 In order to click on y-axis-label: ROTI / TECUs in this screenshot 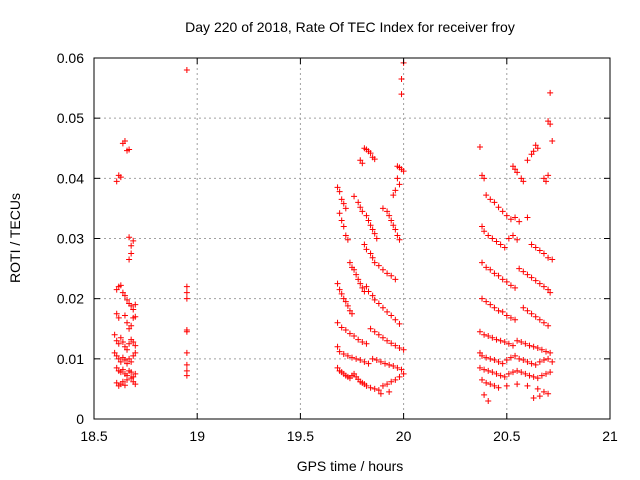, I will do `click(15, 238)`.